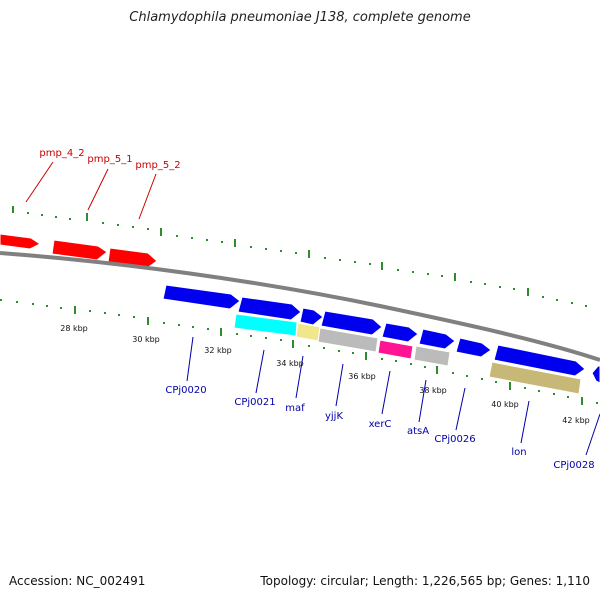 Image resolution: width=600 pixels, height=600 pixels. I want to click on gene-xerc, so click(400, 332).